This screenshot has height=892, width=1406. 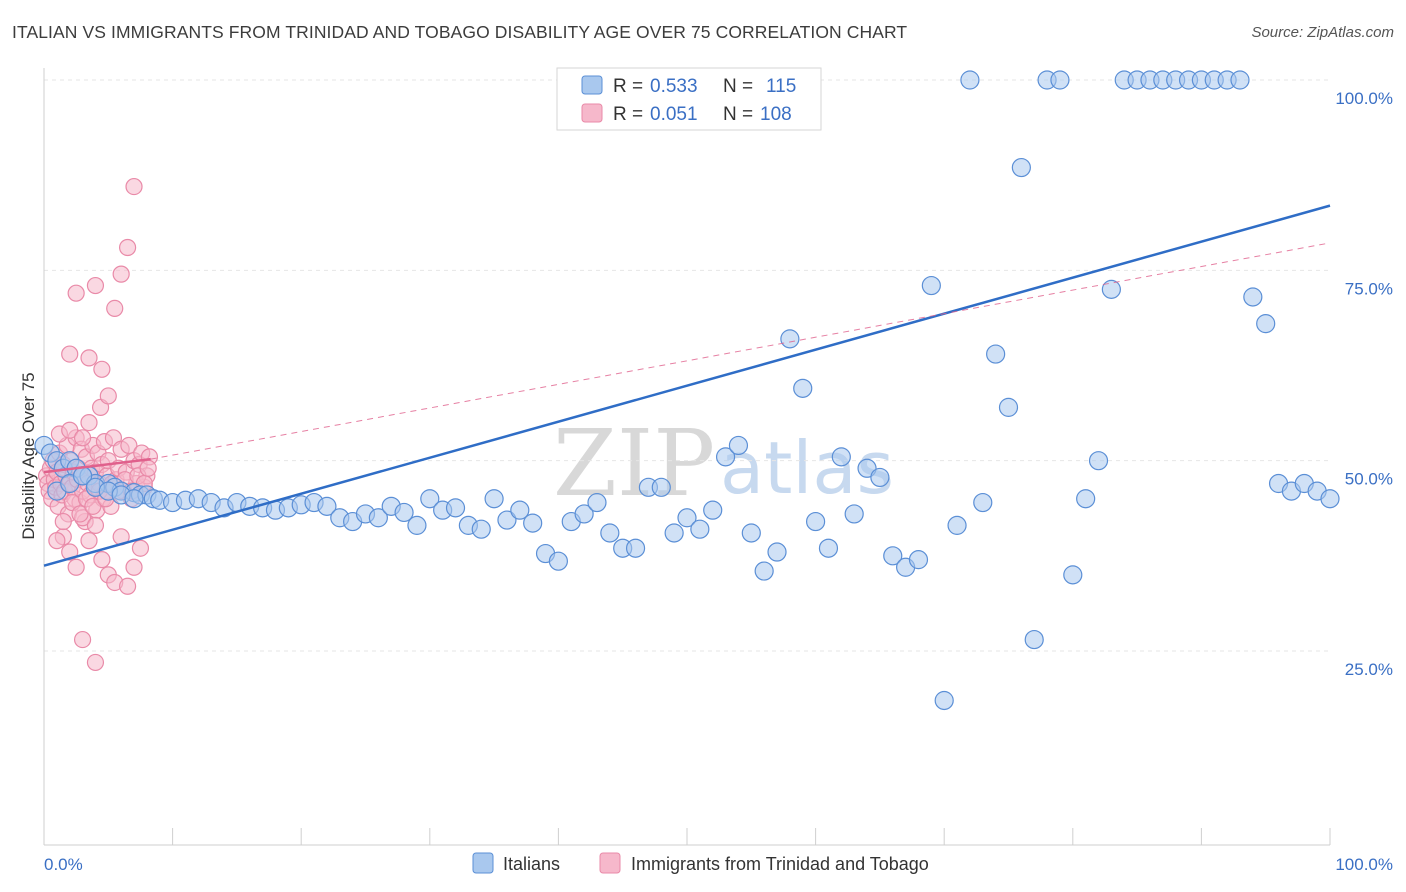 I want to click on x-tick-label-max: 100.0%, so click(x=1364, y=864).